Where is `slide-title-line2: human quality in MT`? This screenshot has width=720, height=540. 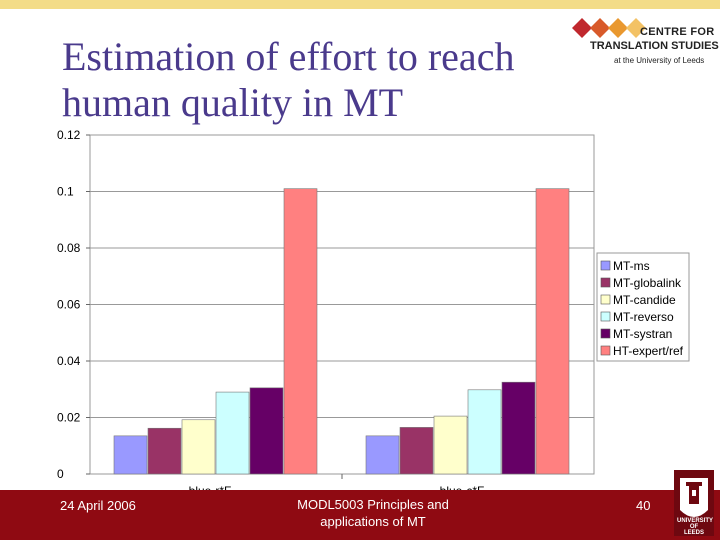
slide-title-line2: human quality in MT is located at coordinates (233, 102).